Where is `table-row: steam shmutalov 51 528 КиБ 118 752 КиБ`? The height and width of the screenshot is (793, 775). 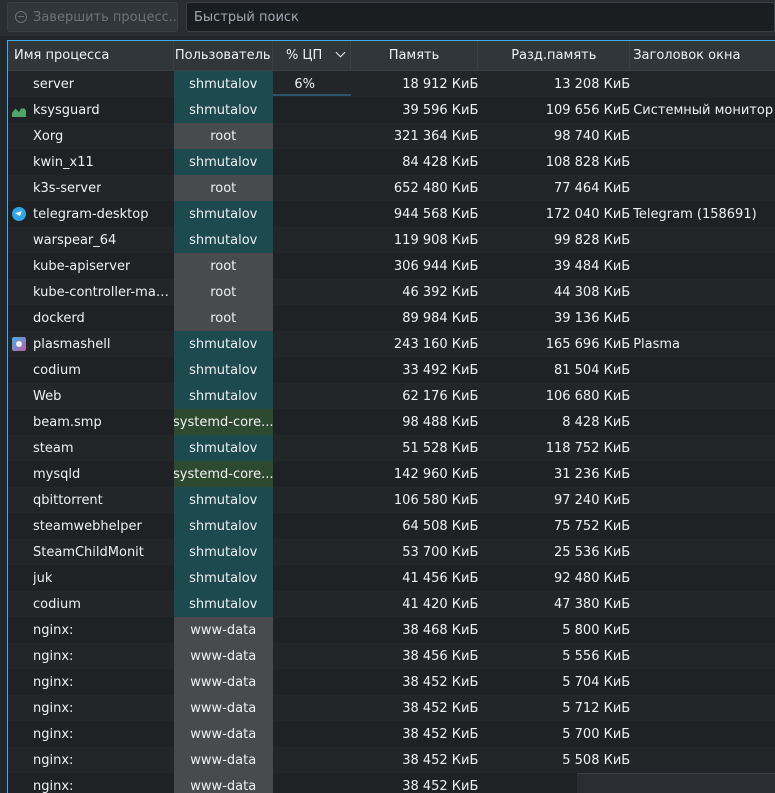 table-row: steam shmutalov 51 528 КиБ 118 752 КиБ is located at coordinates (391, 448).